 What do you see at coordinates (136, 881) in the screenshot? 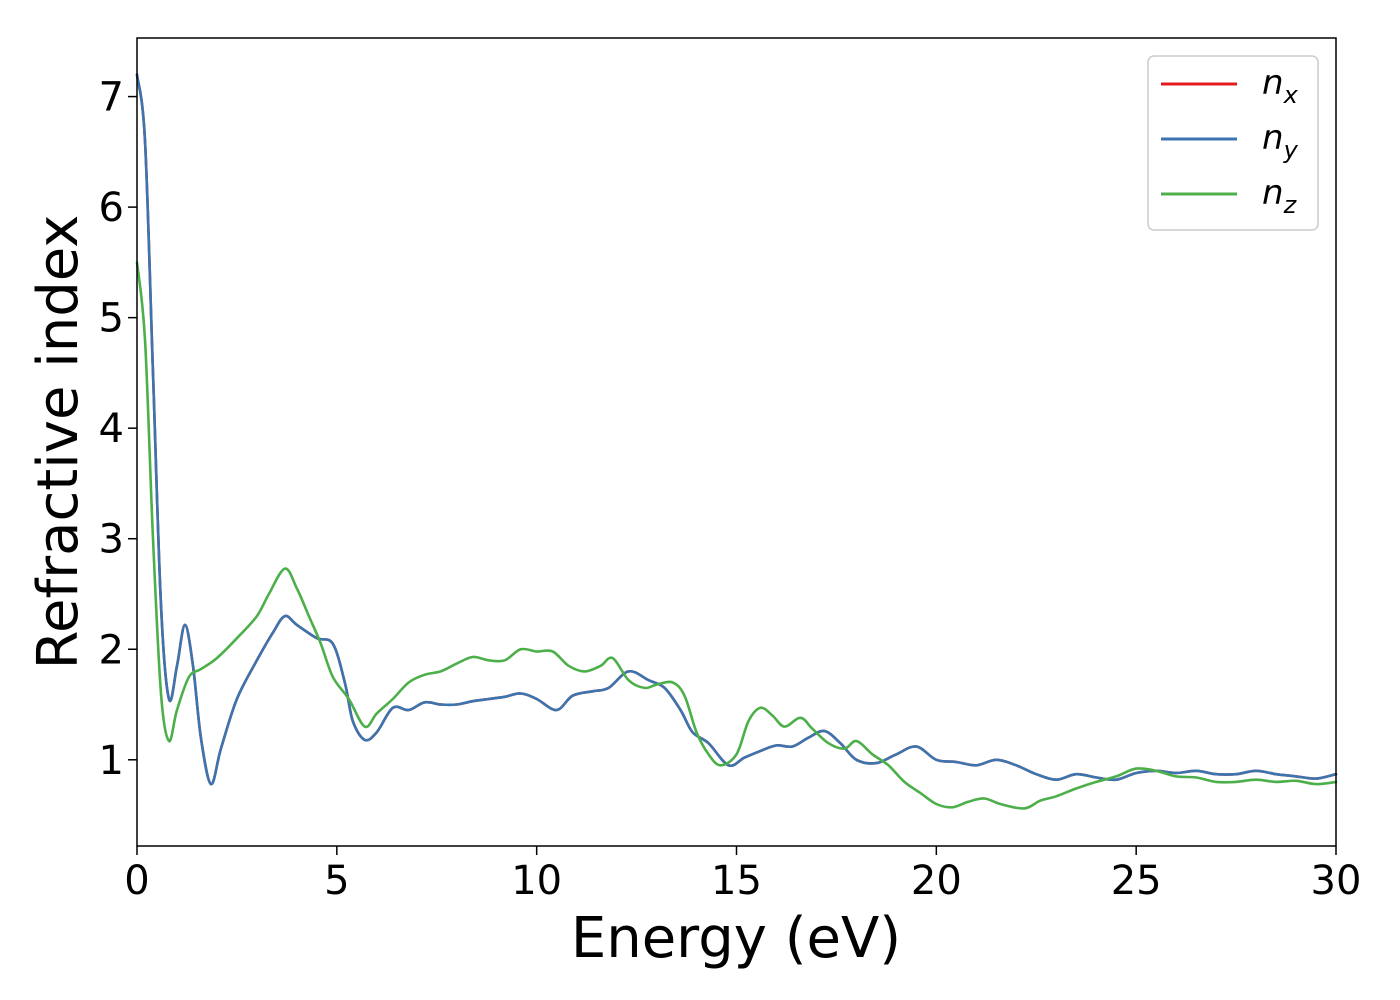
I see `x-tick-label: 0` at bounding box center [136, 881].